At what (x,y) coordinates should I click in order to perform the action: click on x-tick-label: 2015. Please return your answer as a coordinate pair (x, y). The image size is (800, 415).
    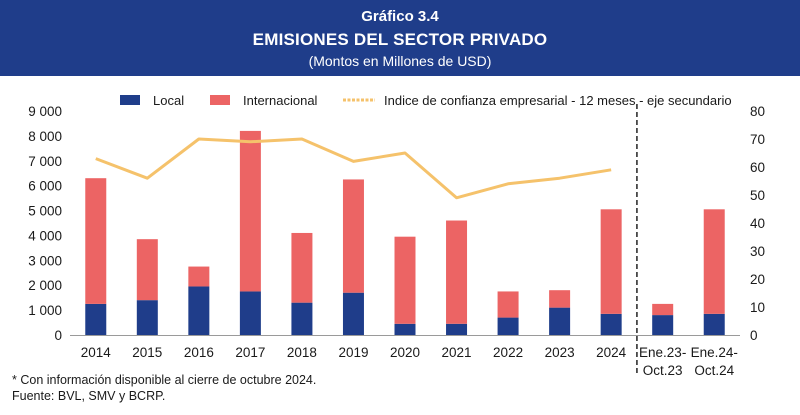
    Looking at the image, I should click on (147, 352).